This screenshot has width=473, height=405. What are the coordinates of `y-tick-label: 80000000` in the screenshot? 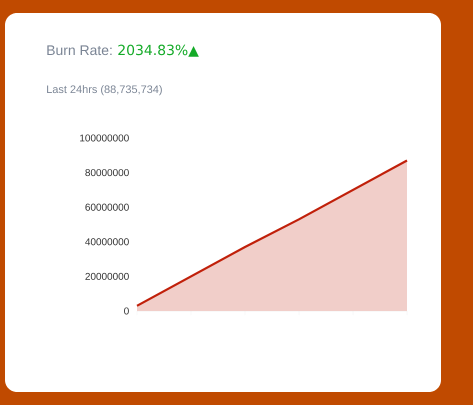 It's located at (107, 172).